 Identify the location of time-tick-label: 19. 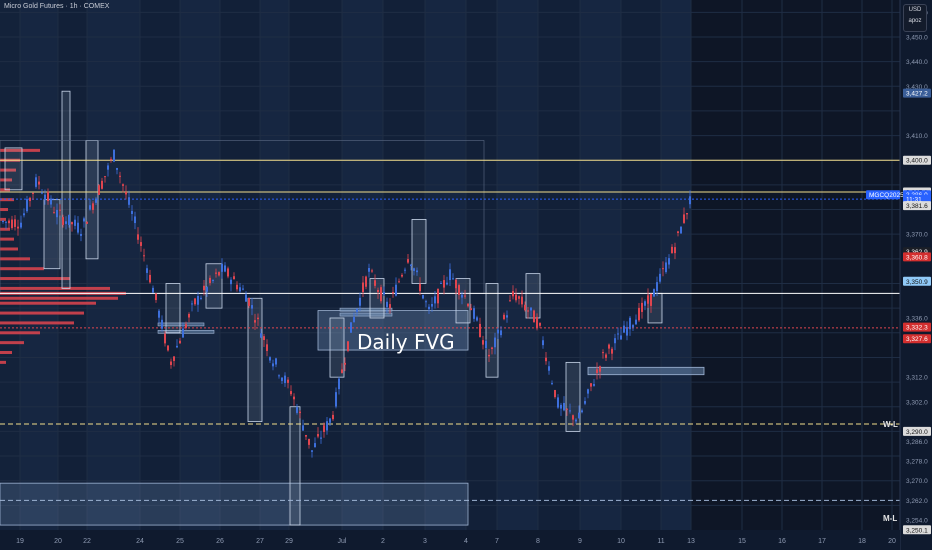
(20, 541).